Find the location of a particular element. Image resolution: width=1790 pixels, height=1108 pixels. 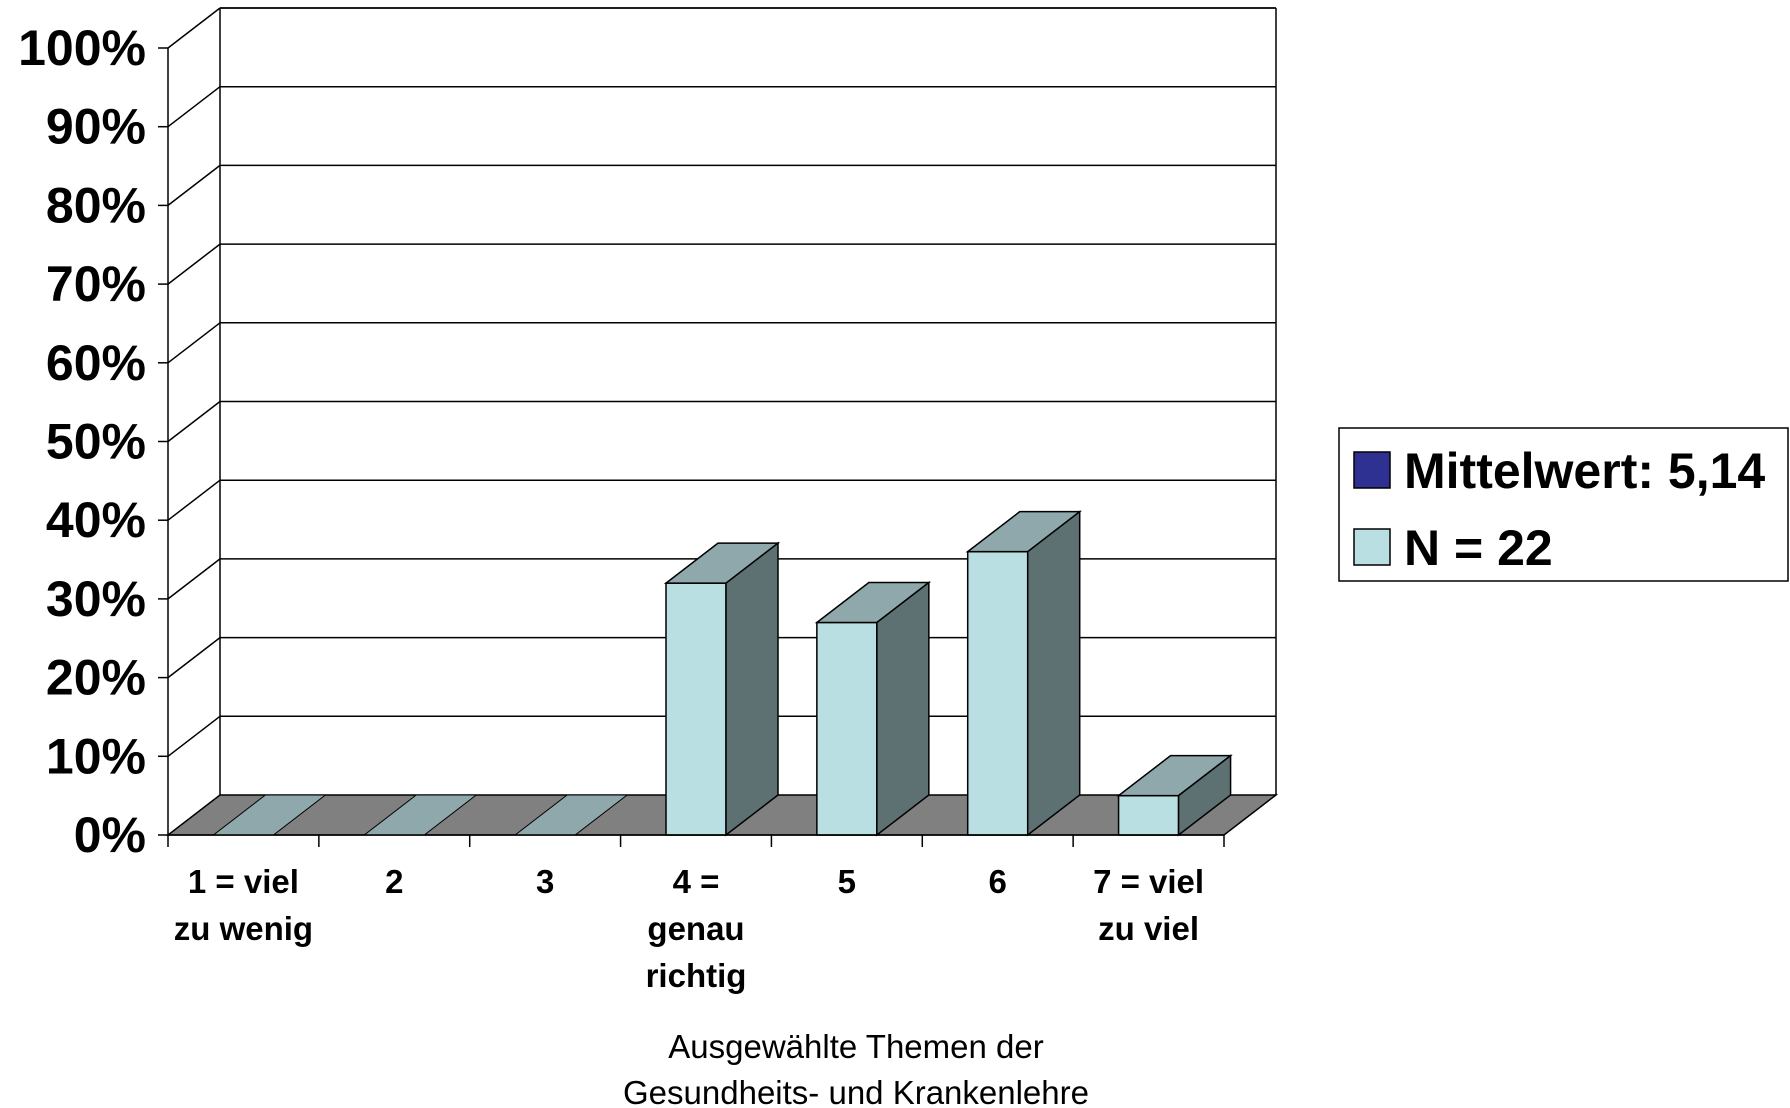

x-axis-title-line: Gesundheits- und Krankenlehre is located at coordinates (856, 1091).